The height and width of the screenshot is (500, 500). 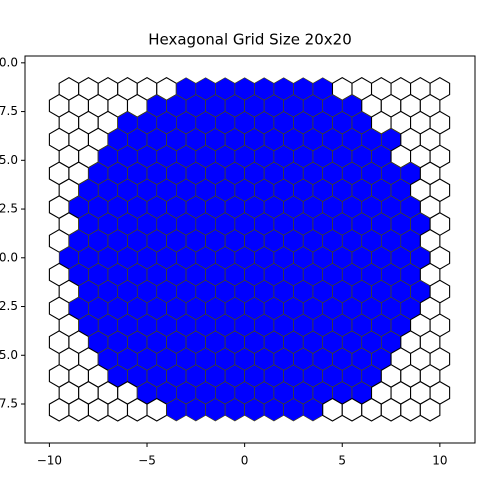 What do you see at coordinates (9, 404) in the screenshot?
I see `y-tick-label: −7.5` at bounding box center [9, 404].